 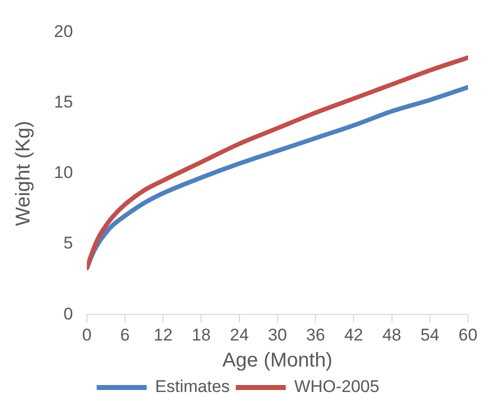 I want to click on x-tick-label: 36, so click(x=316, y=334).